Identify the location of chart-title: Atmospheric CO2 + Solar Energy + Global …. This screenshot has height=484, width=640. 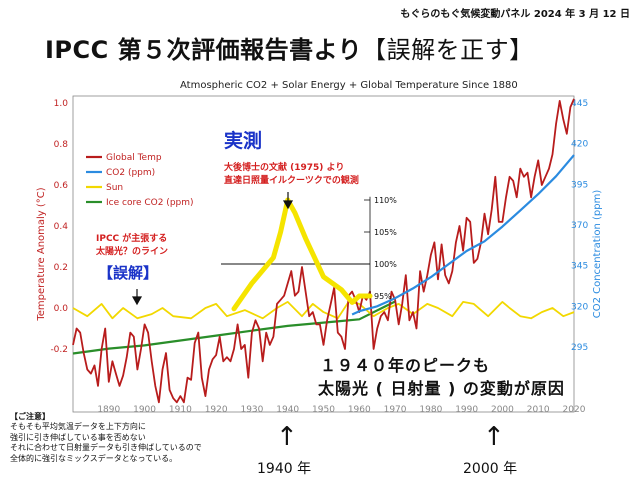
(349, 85).